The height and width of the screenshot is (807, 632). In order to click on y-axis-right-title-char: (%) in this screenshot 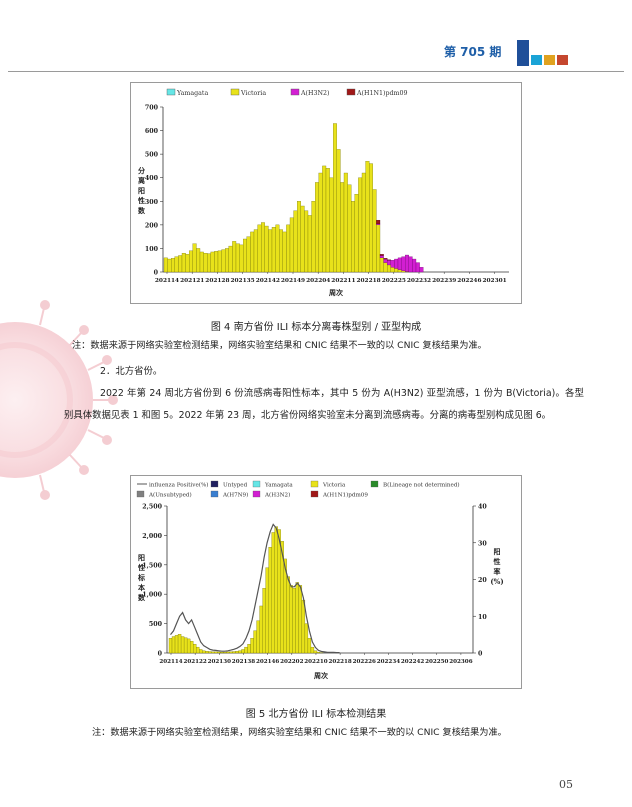, I will do `click(496, 581)`.